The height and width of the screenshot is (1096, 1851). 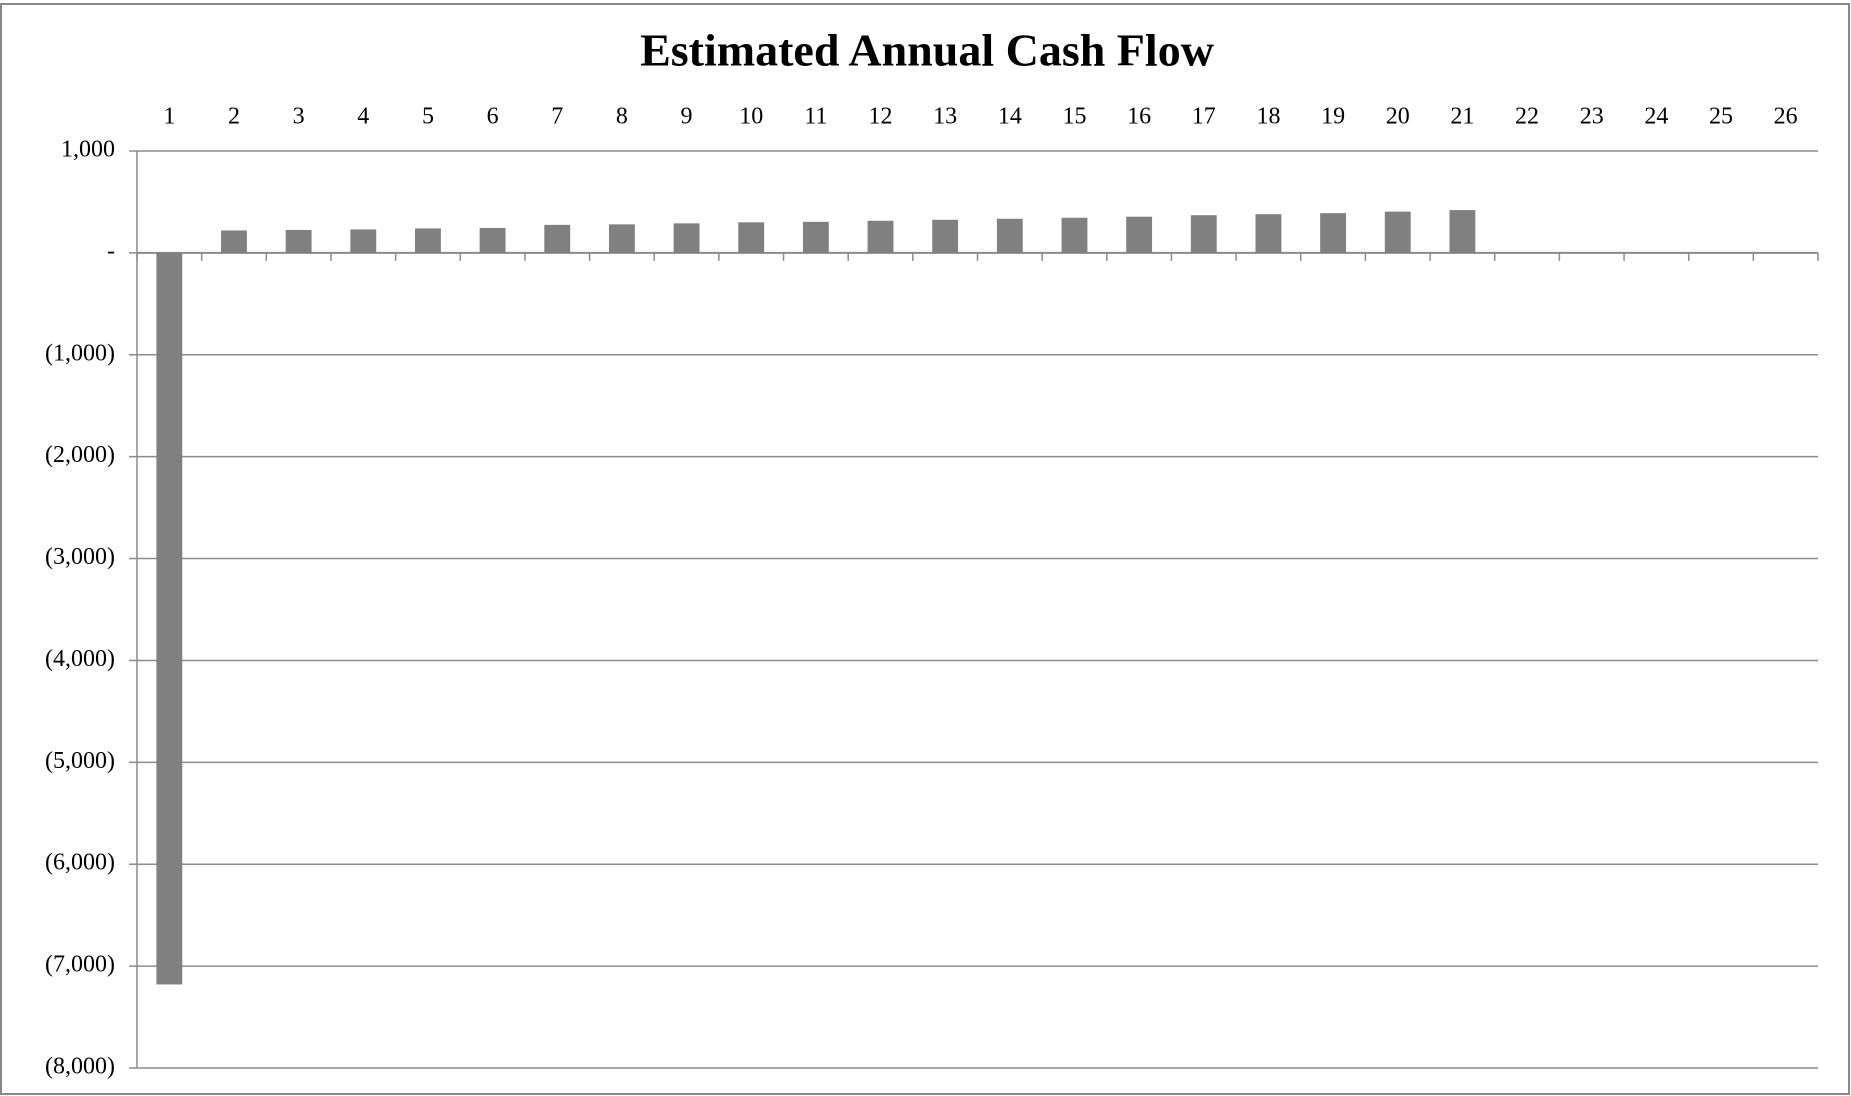 What do you see at coordinates (111, 251) in the screenshot?
I see `y-tick-label: -` at bounding box center [111, 251].